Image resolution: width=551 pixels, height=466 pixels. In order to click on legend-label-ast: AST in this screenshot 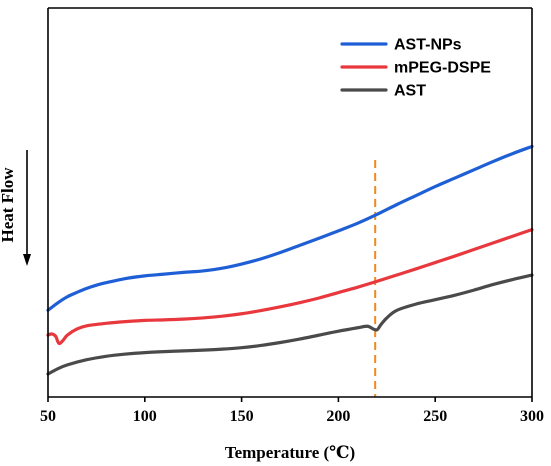, I will do `click(410, 91)`.